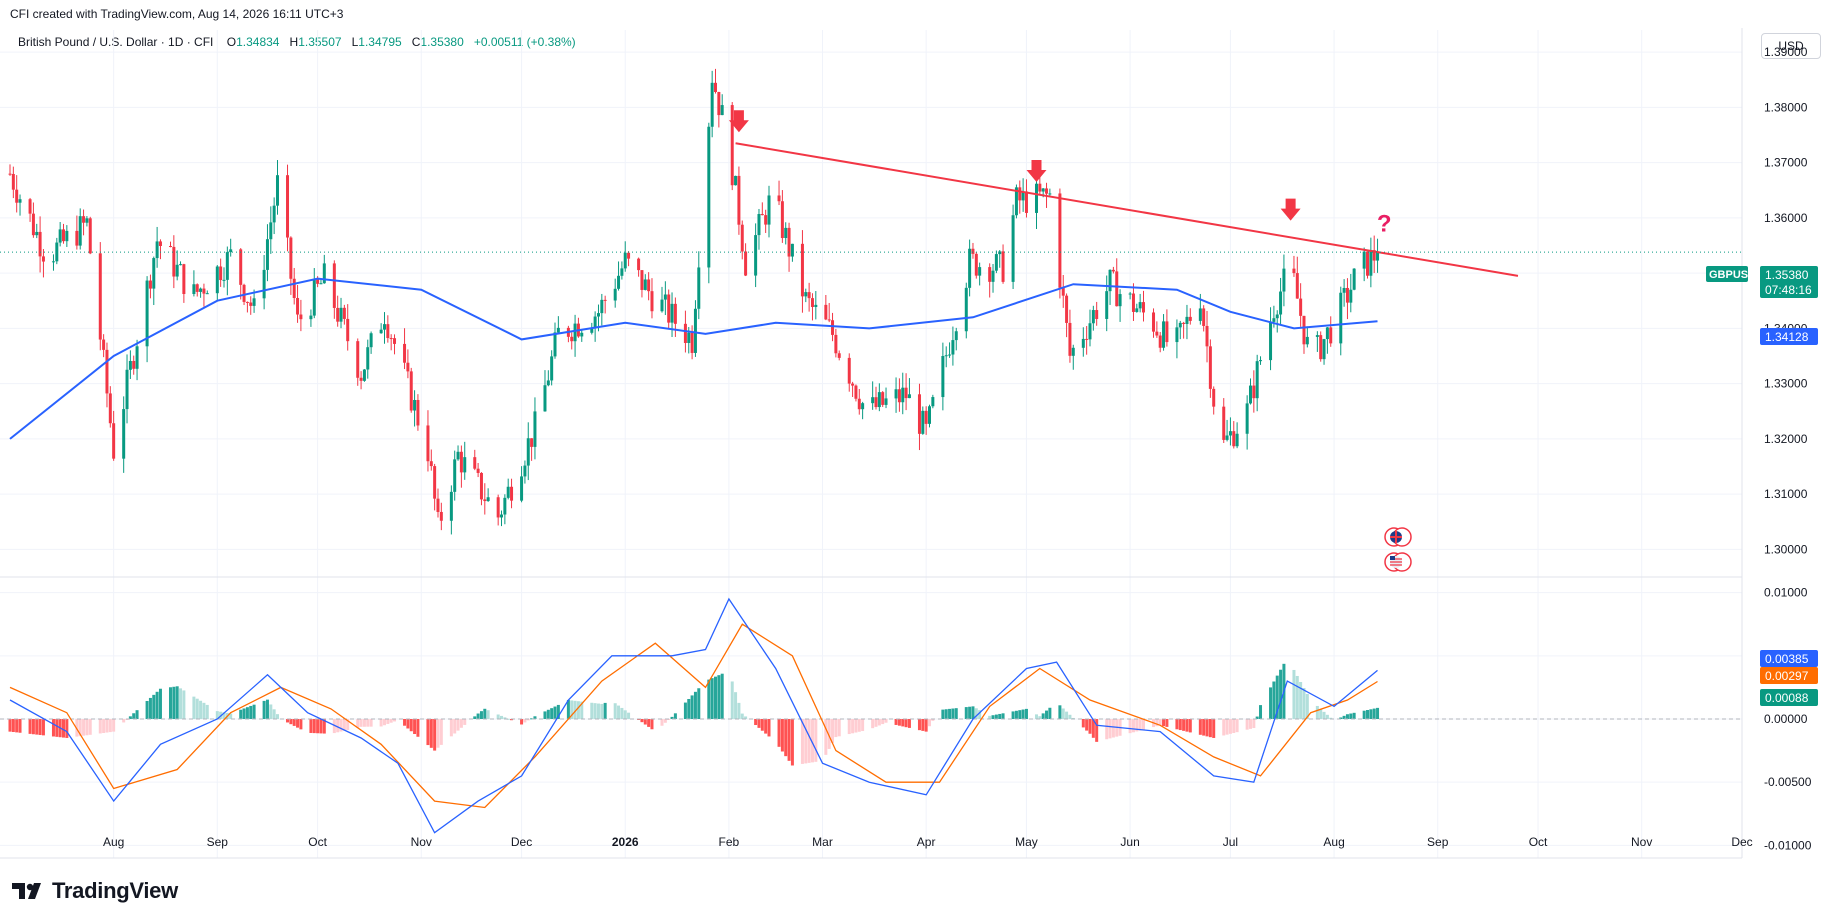 The image size is (1835, 917). Describe the element at coordinates (320, 42) in the screenshot. I see `legend-high-value: 1.35507` at that location.